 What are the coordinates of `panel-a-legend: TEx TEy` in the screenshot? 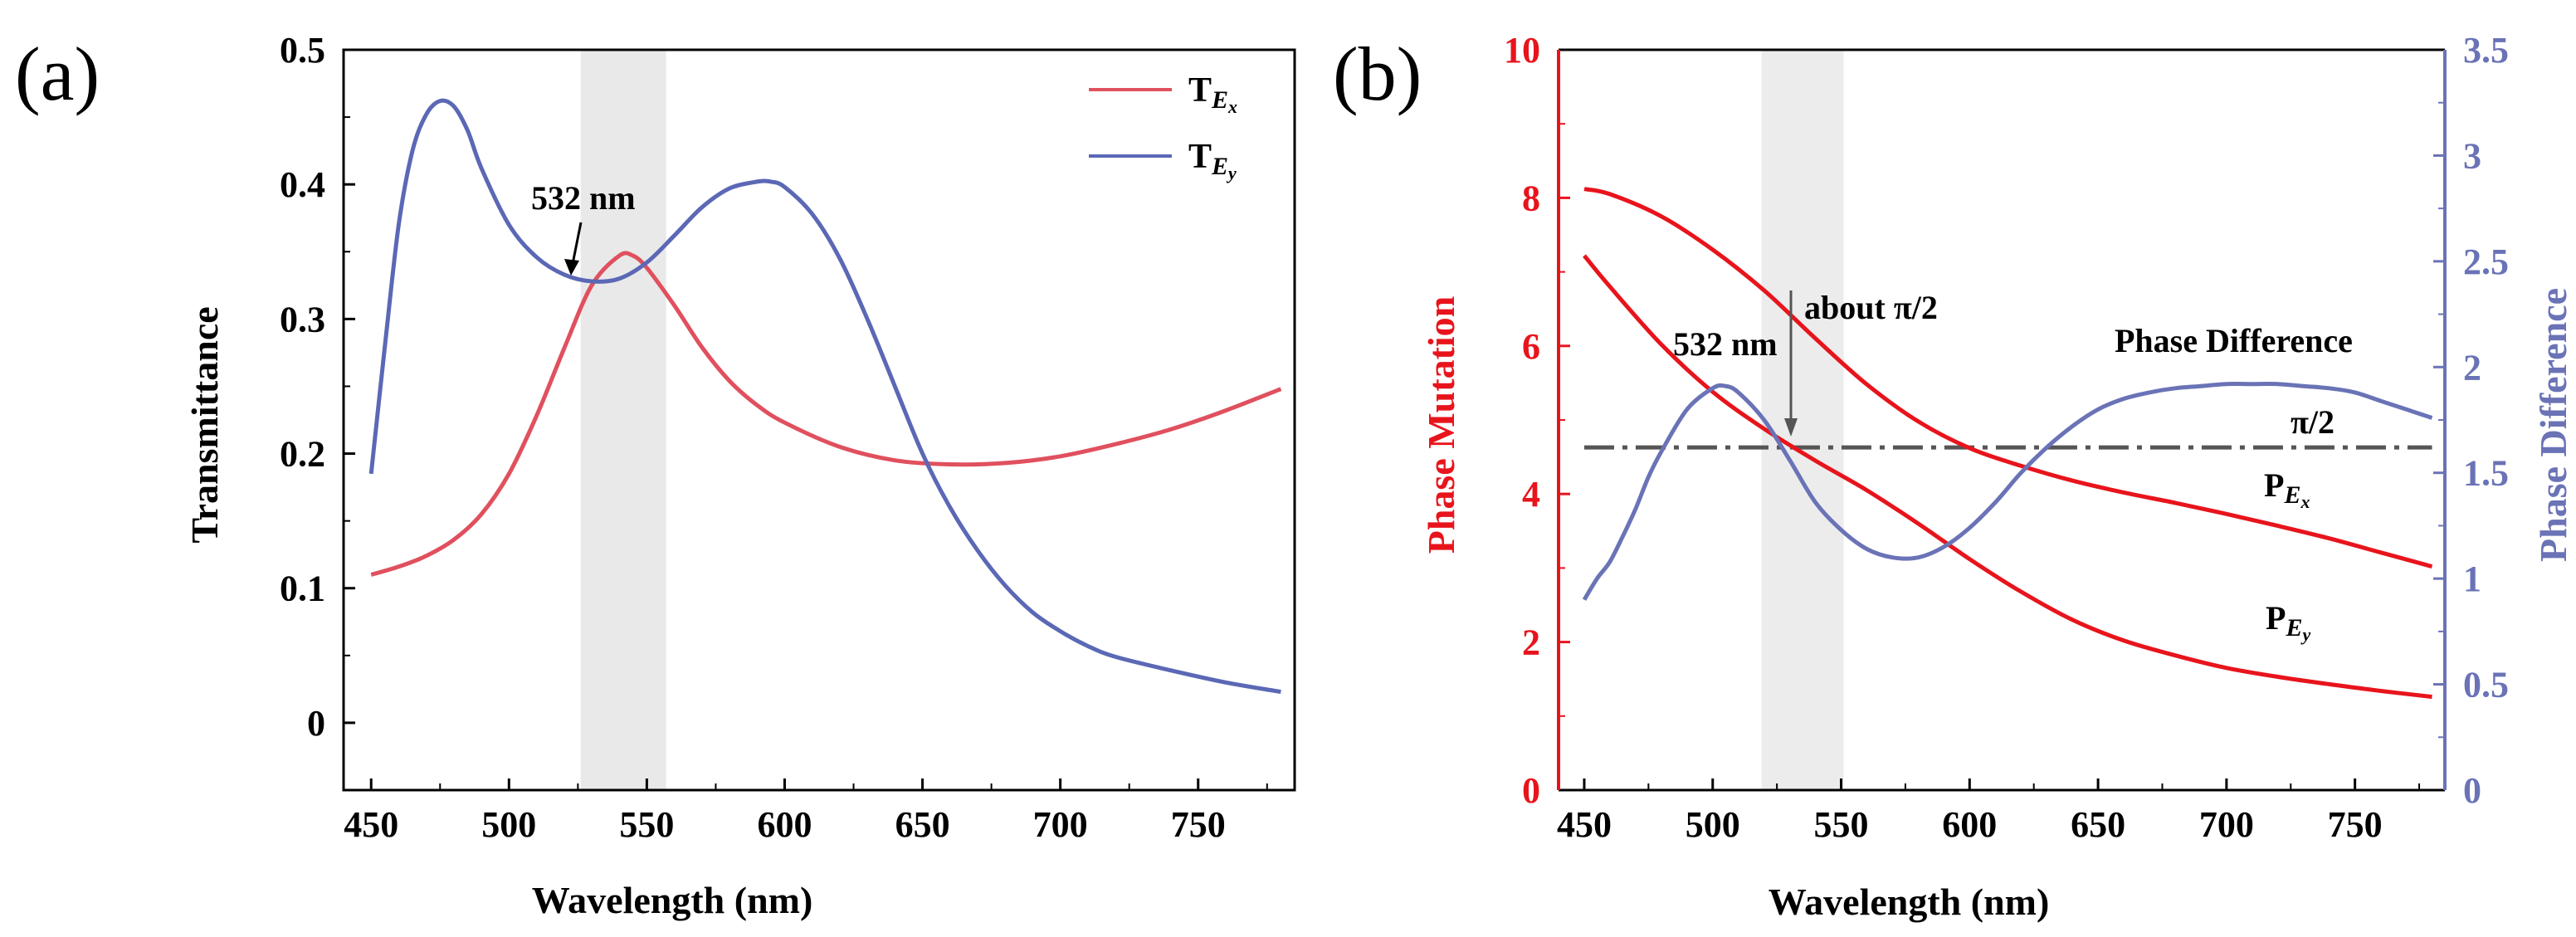 It's located at (1163, 127).